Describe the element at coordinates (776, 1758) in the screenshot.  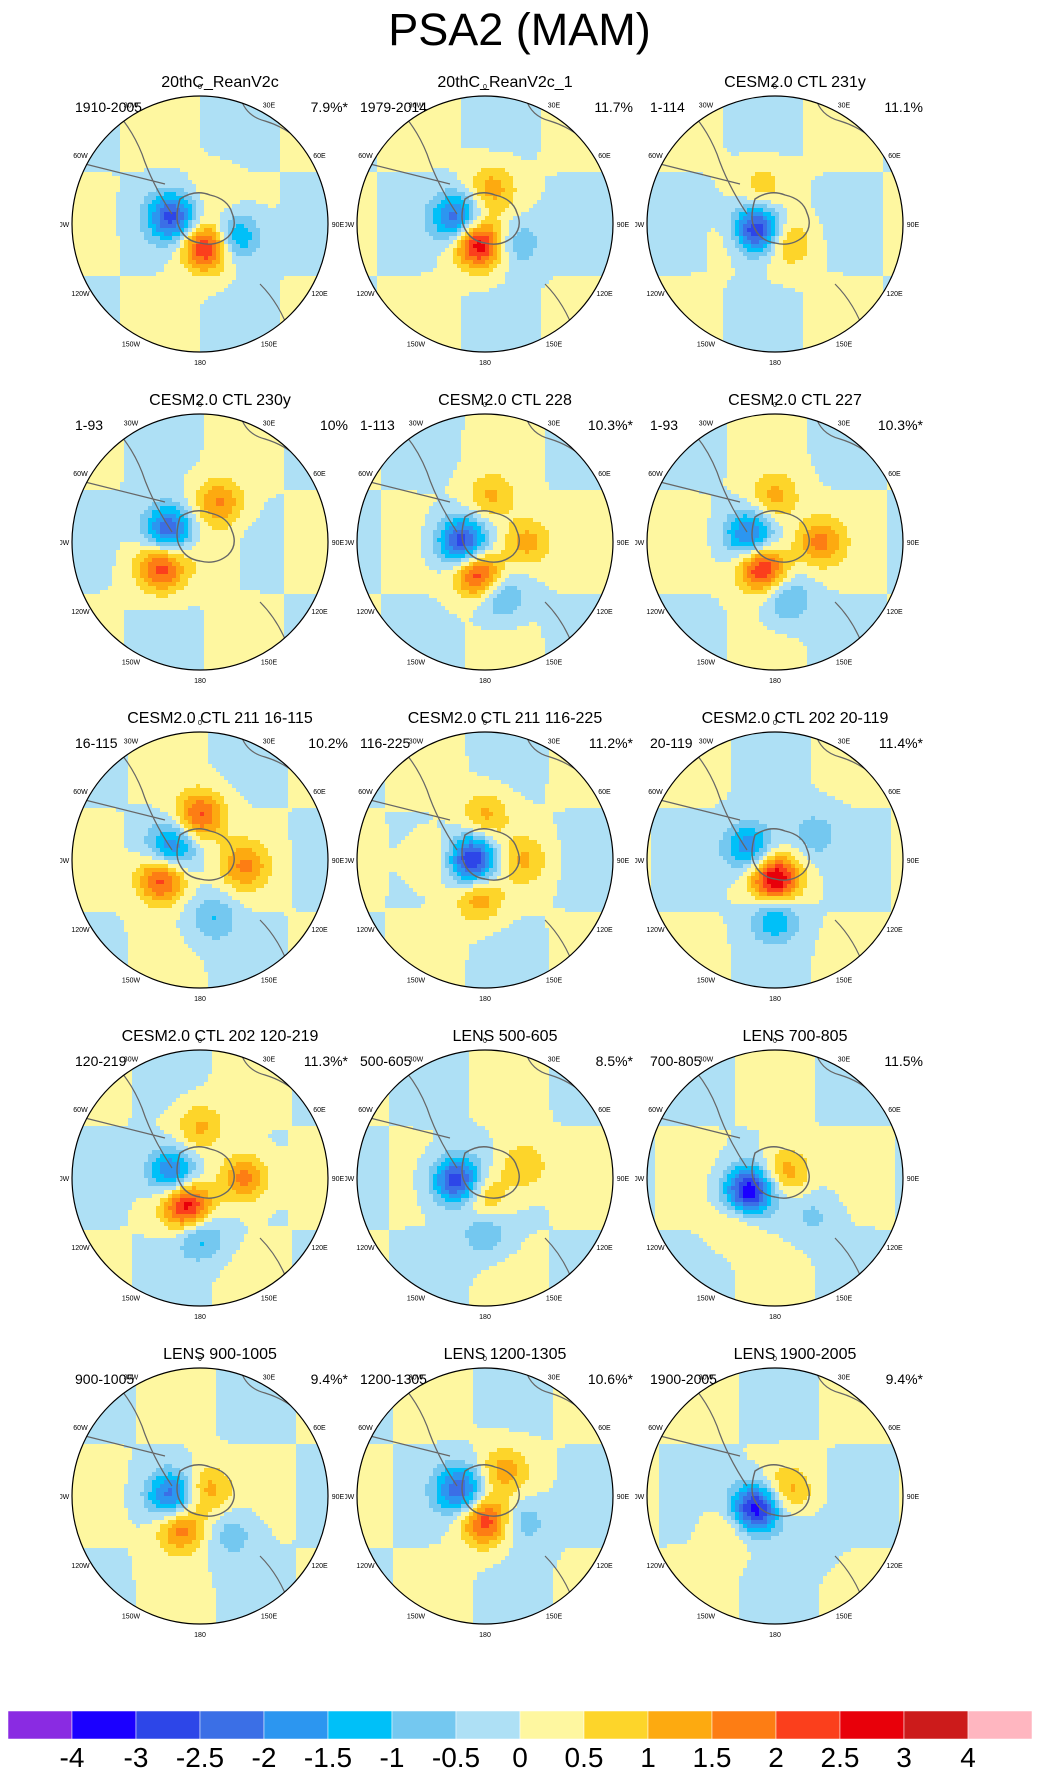
I see `colorbar-tick-label: 2` at that location.